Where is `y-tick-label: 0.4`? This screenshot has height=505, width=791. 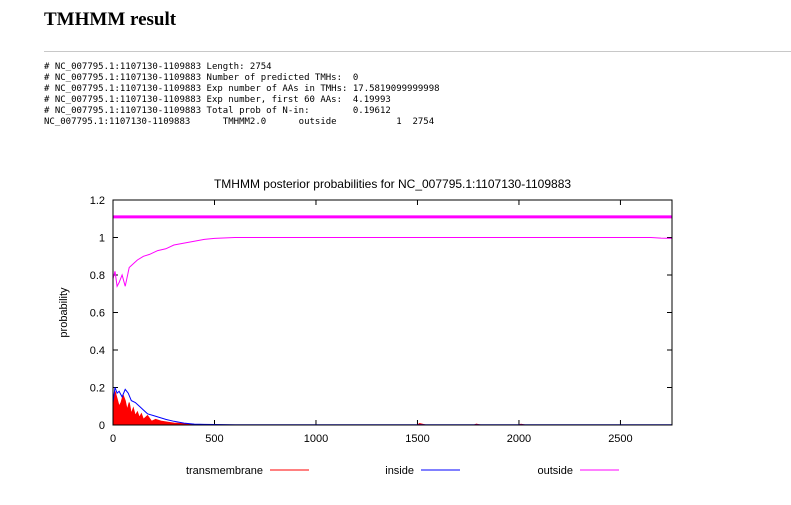 y-tick-label: 0.4 is located at coordinates (97, 351).